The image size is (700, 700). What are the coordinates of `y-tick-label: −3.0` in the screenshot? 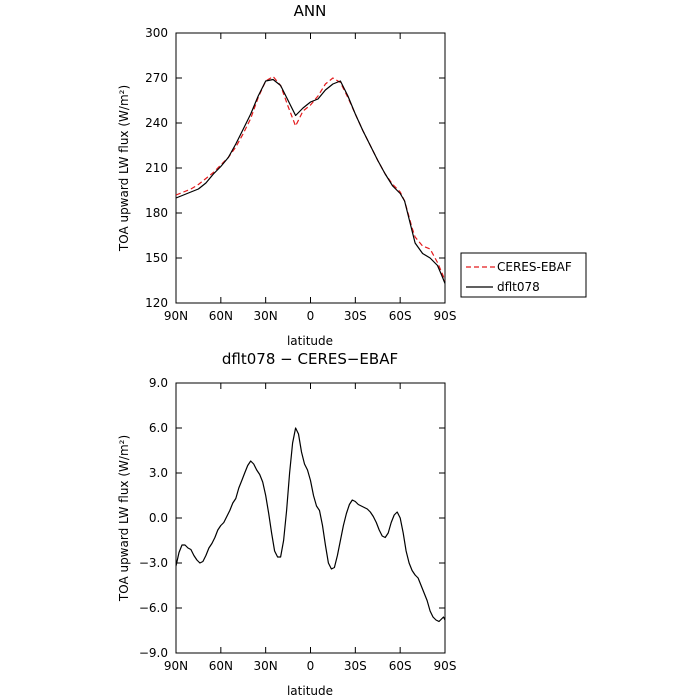 It's located at (153, 563).